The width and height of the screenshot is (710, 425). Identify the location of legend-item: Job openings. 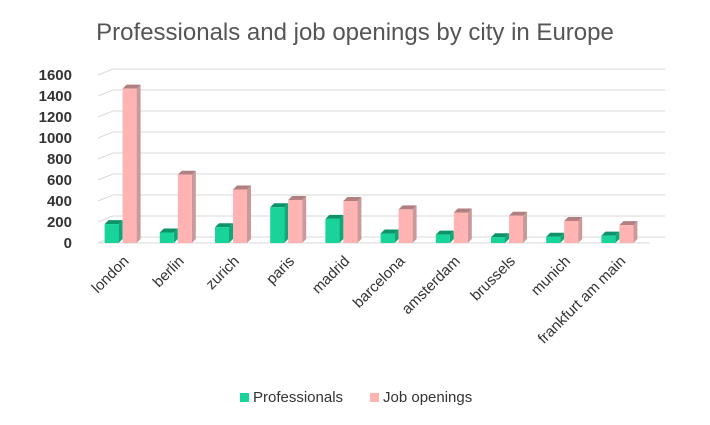
(421, 397).